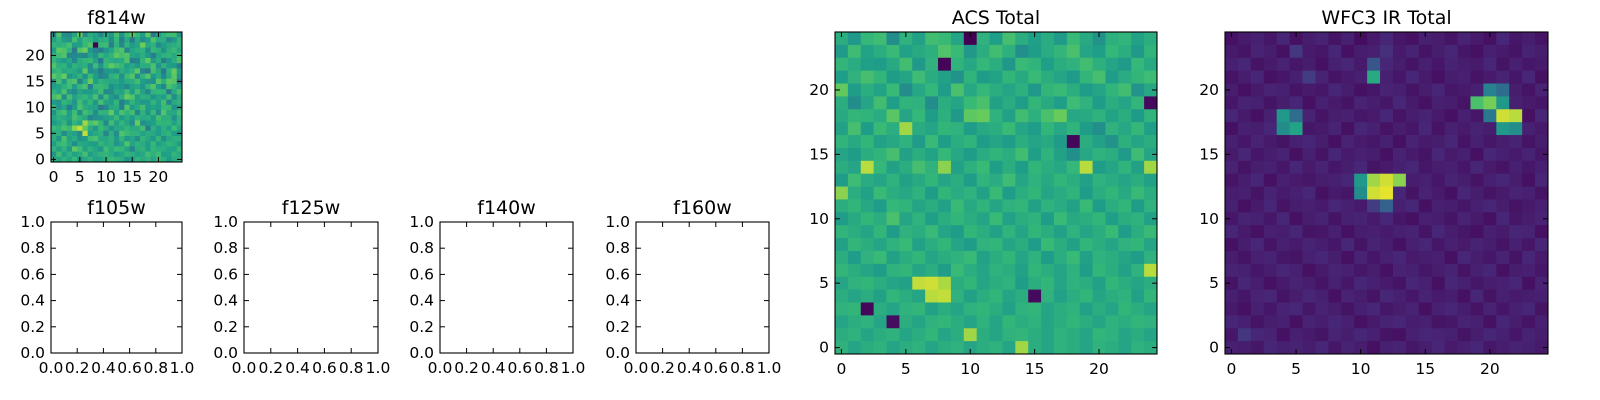  What do you see at coordinates (1490, 369) in the screenshot?
I see `x-tick-label: 20` at bounding box center [1490, 369].